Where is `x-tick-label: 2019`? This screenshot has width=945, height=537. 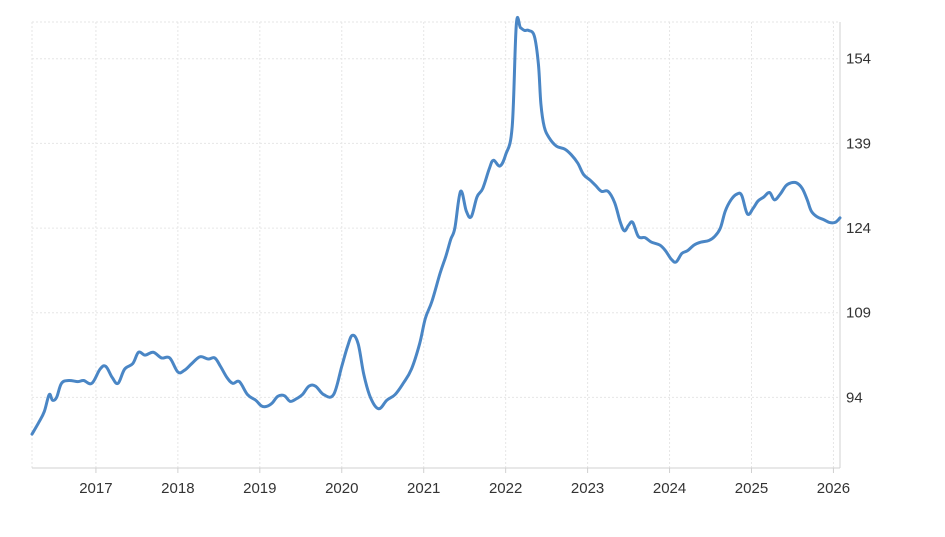 x-tick-label: 2019 is located at coordinates (259, 488).